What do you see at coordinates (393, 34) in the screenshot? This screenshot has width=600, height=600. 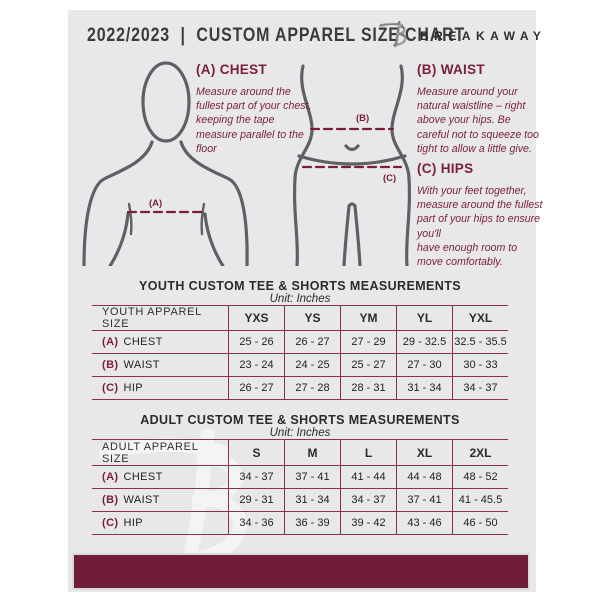 I see `breakaway-b-logo-icon` at bounding box center [393, 34].